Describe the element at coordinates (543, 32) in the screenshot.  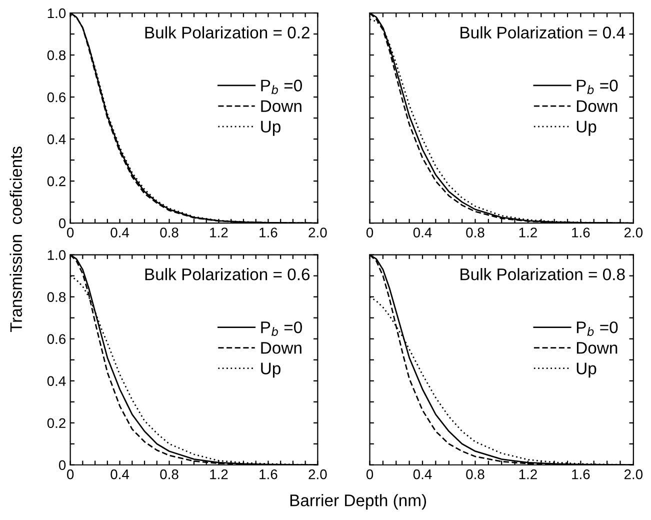
I see `text: Bulk Polarization = 0.4` at that location.